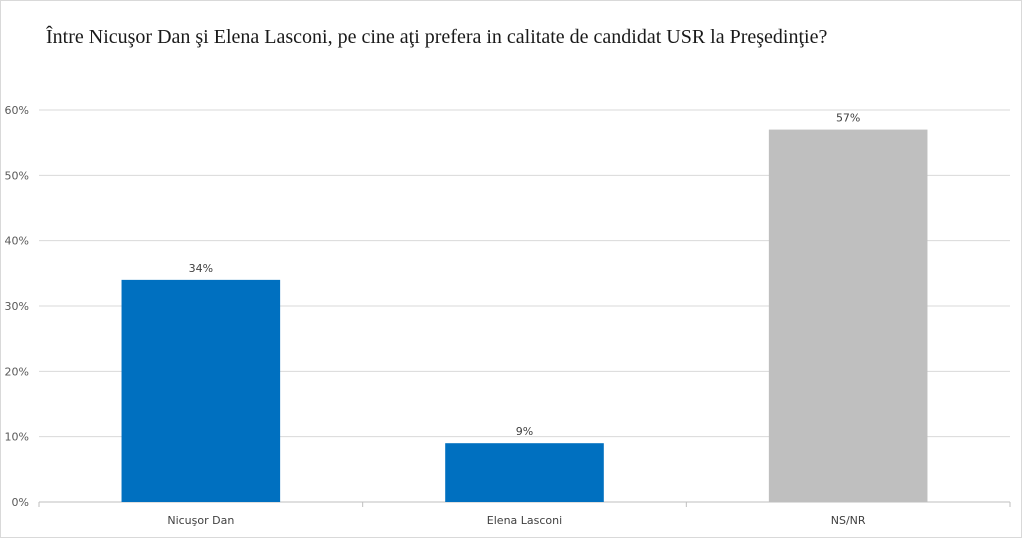 The height and width of the screenshot is (540, 1024). I want to click on y-axis-tick-labels: 0% 10% 20% 30% 40% 50% 60%, so click(17, 306).